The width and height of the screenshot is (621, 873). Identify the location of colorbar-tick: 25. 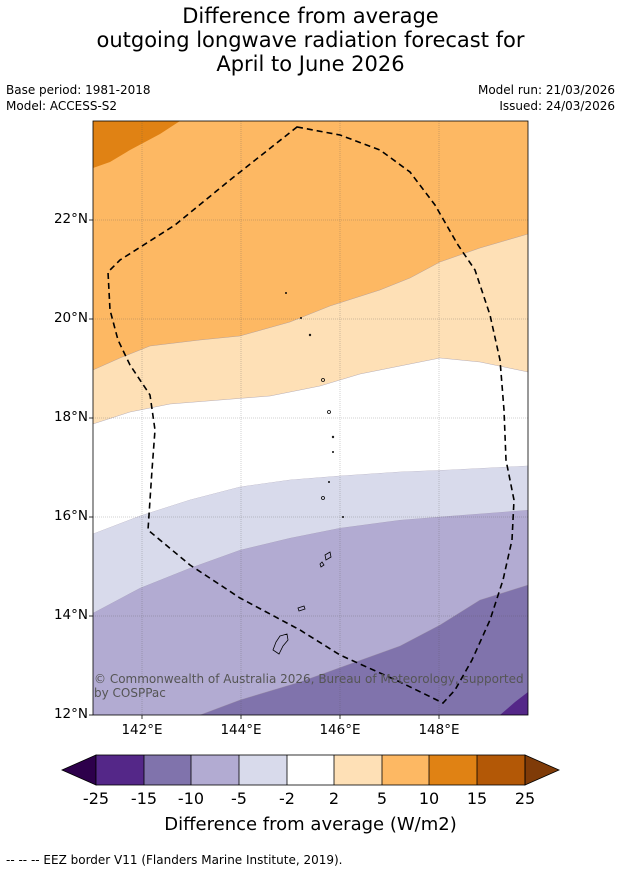
(525, 798).